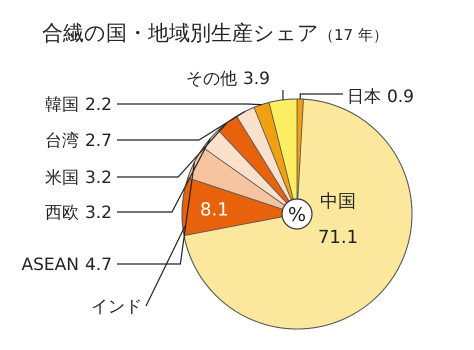  Describe the element at coordinates (353, 35) in the screenshot. I see `chart-subtitle: （17 年）` at that location.